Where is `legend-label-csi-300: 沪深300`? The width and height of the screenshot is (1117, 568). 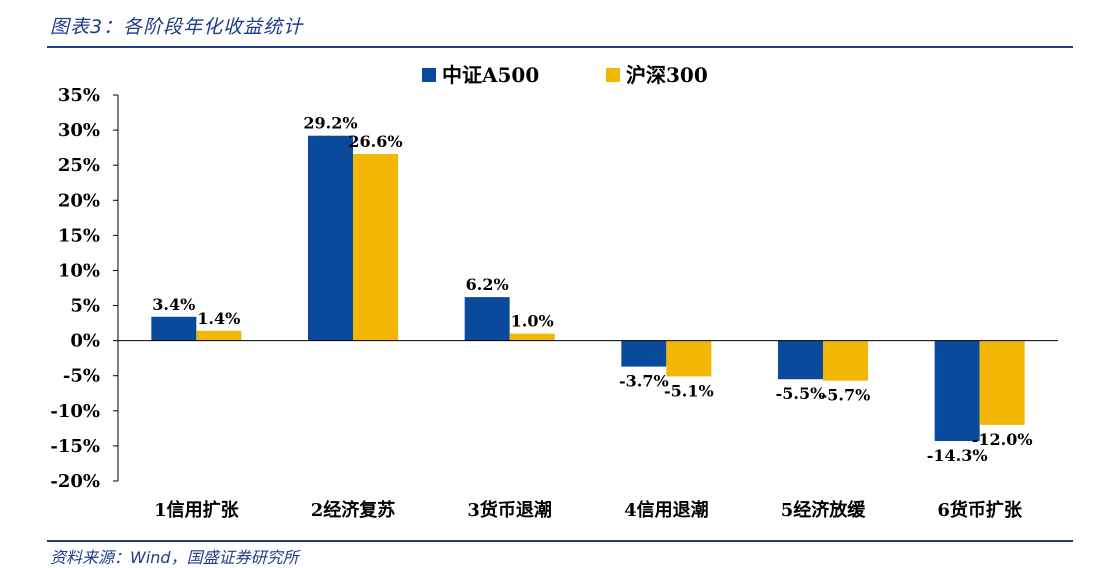
legend-label-csi-300: 沪深300 is located at coordinates (667, 75).